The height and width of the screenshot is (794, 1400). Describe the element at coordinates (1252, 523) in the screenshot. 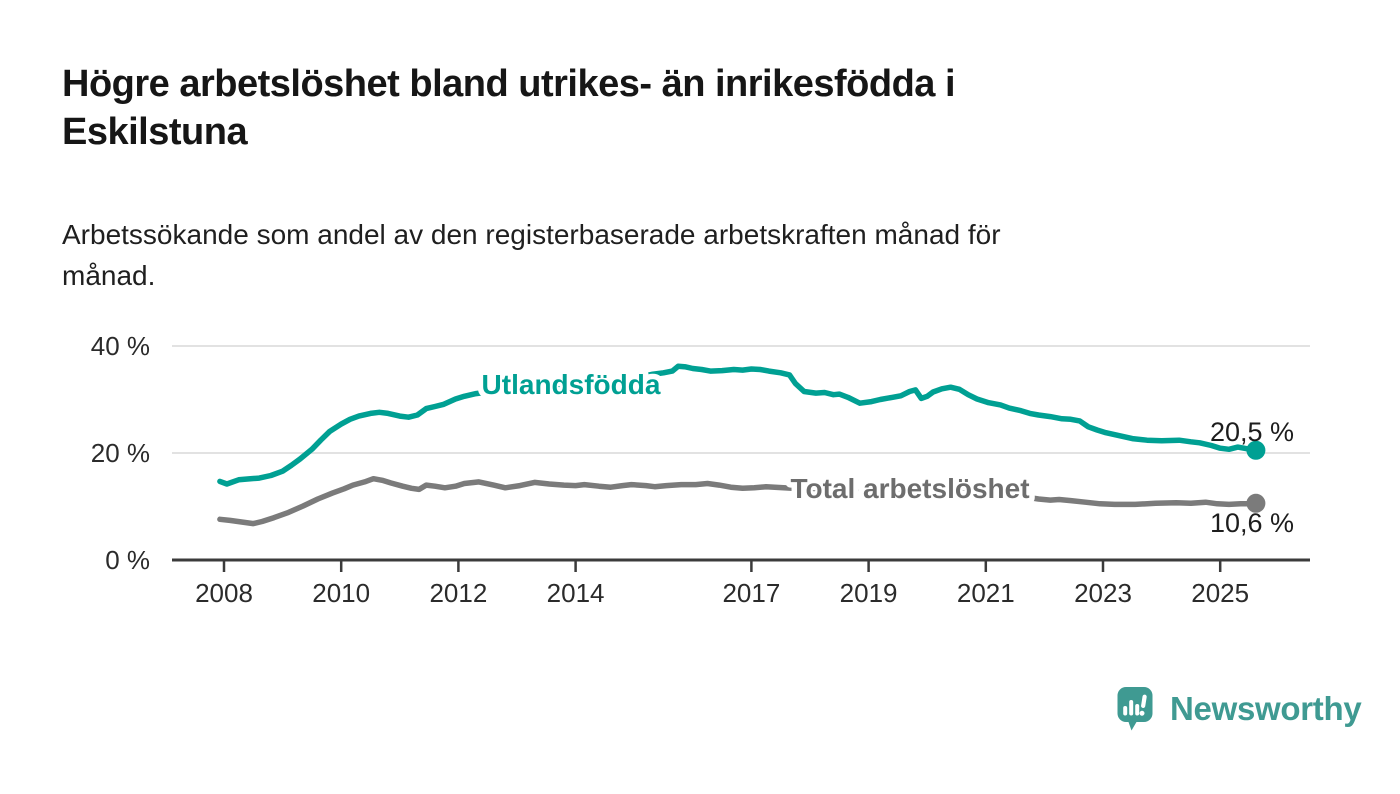

I see `end-value-label-total: 10,6 %` at that location.